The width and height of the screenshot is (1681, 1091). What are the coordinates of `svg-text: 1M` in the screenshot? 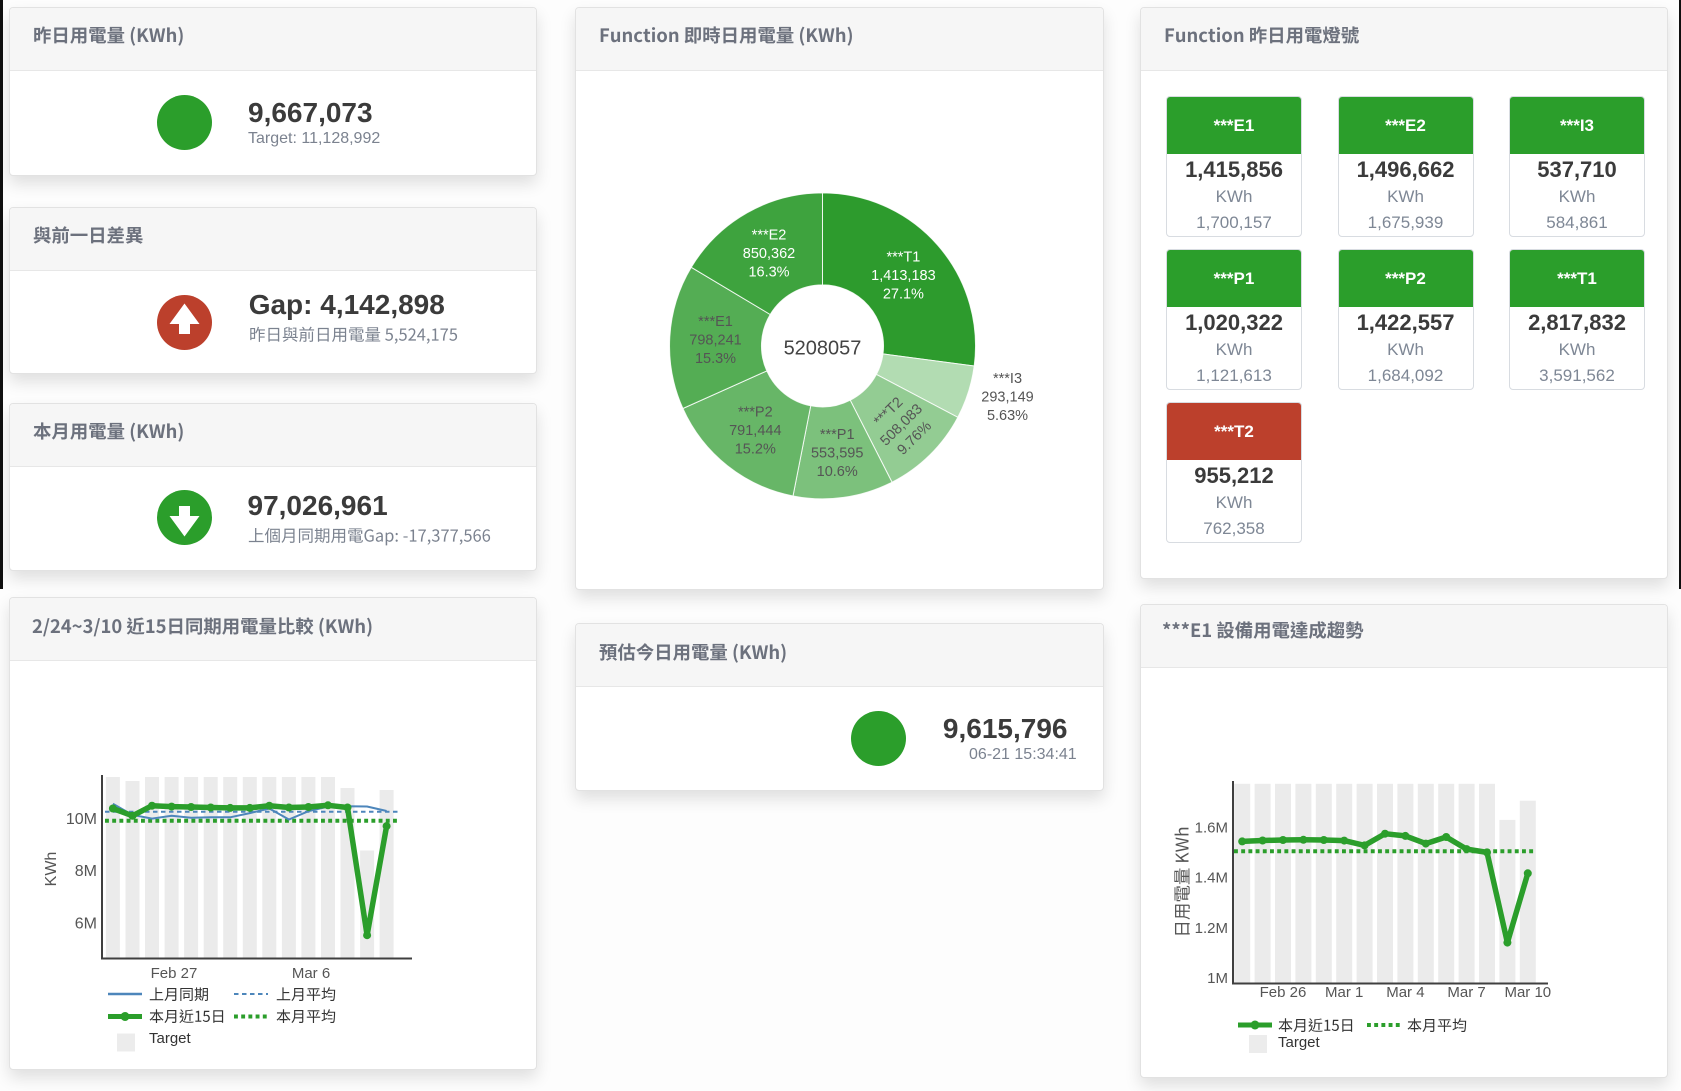 It's located at (1217, 978).